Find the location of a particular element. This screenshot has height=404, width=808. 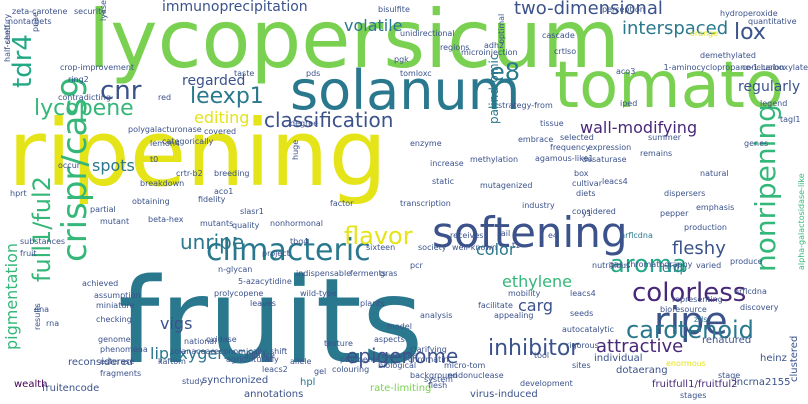

cloud-word: categorically is located at coordinates (188, 141).